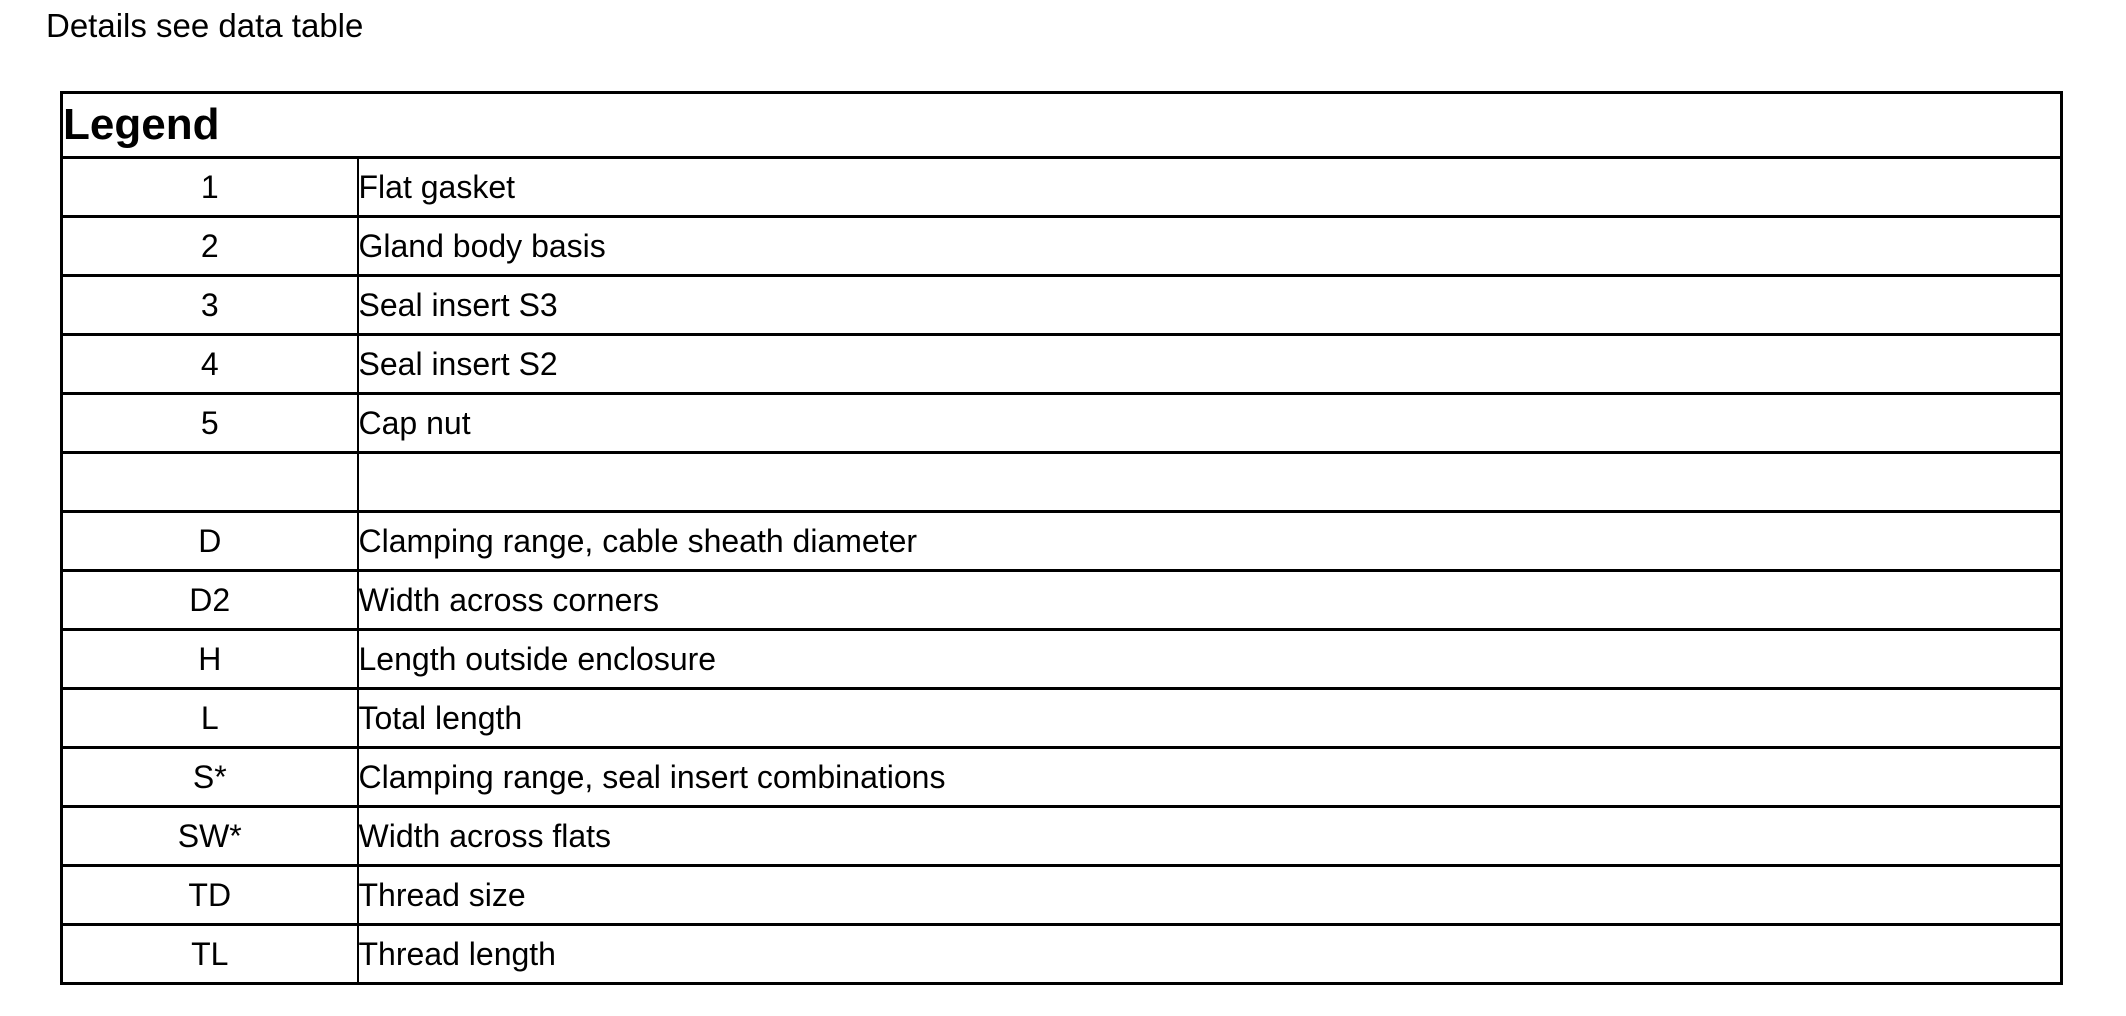 Image resolution: width=2126 pixels, height=1016 pixels. I want to click on table-row: D2 Width across corners, so click(1061, 600).